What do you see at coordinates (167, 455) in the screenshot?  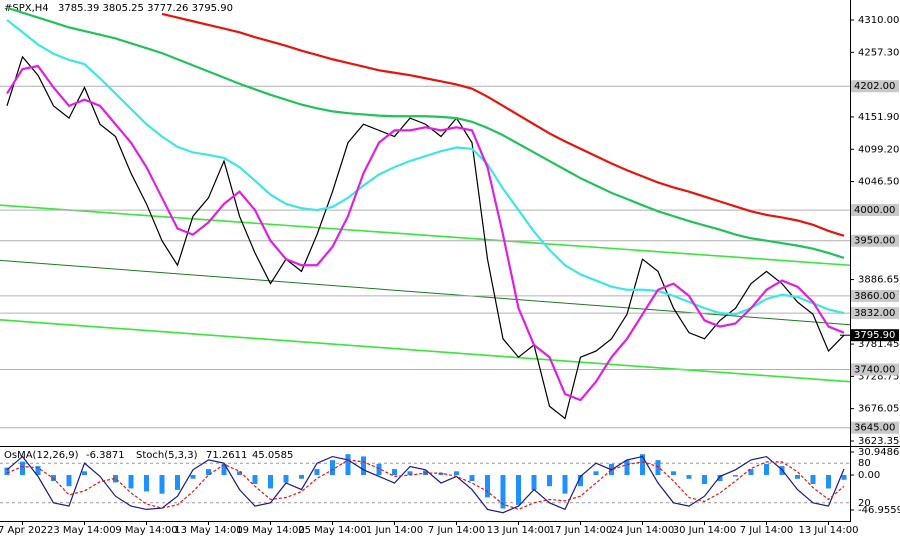 I see `stoch-name: Stoch(5,3,3)` at bounding box center [167, 455].